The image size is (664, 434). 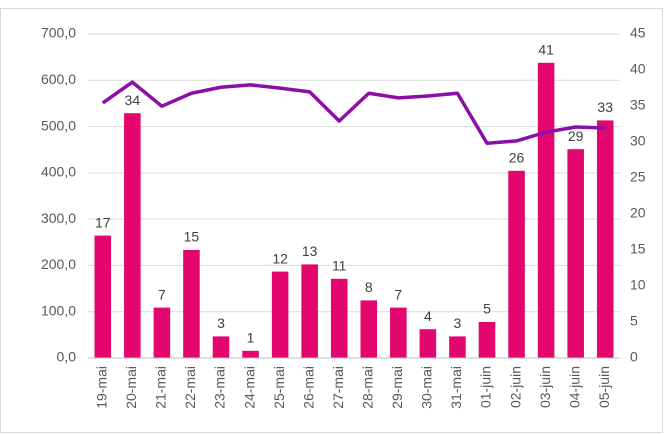 I want to click on x-tick-label: 21-mai, so click(x=161, y=387).